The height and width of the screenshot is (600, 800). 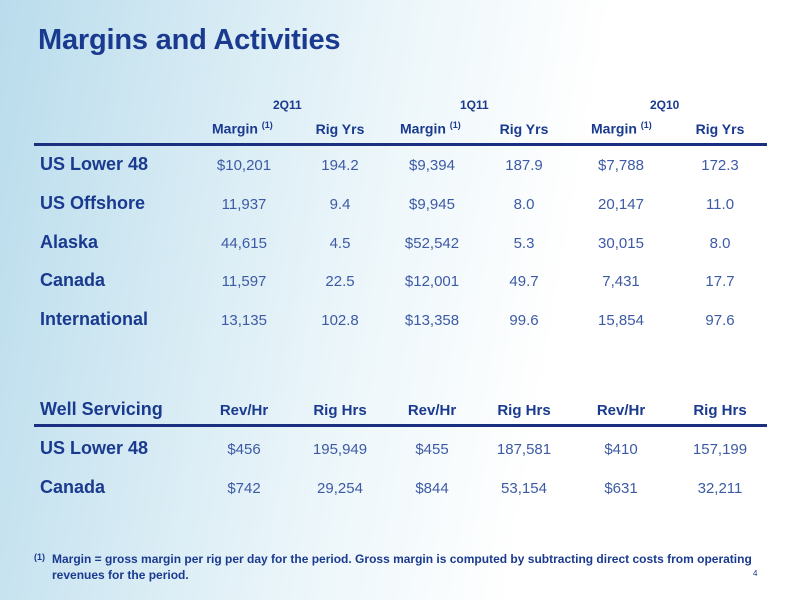 What do you see at coordinates (400, 425) in the screenshot?
I see `section-divider` at bounding box center [400, 425].